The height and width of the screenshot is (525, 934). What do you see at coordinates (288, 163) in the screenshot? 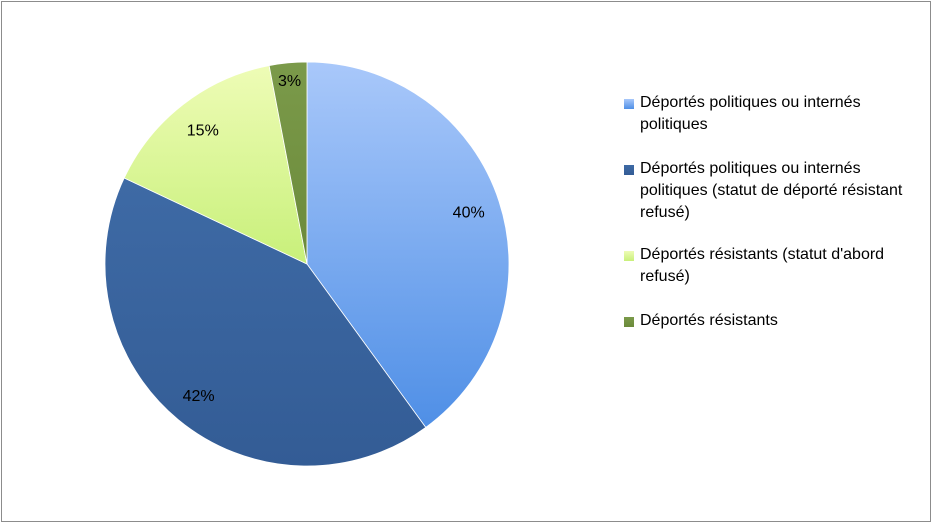
I see `pie-slice-resistants` at bounding box center [288, 163].